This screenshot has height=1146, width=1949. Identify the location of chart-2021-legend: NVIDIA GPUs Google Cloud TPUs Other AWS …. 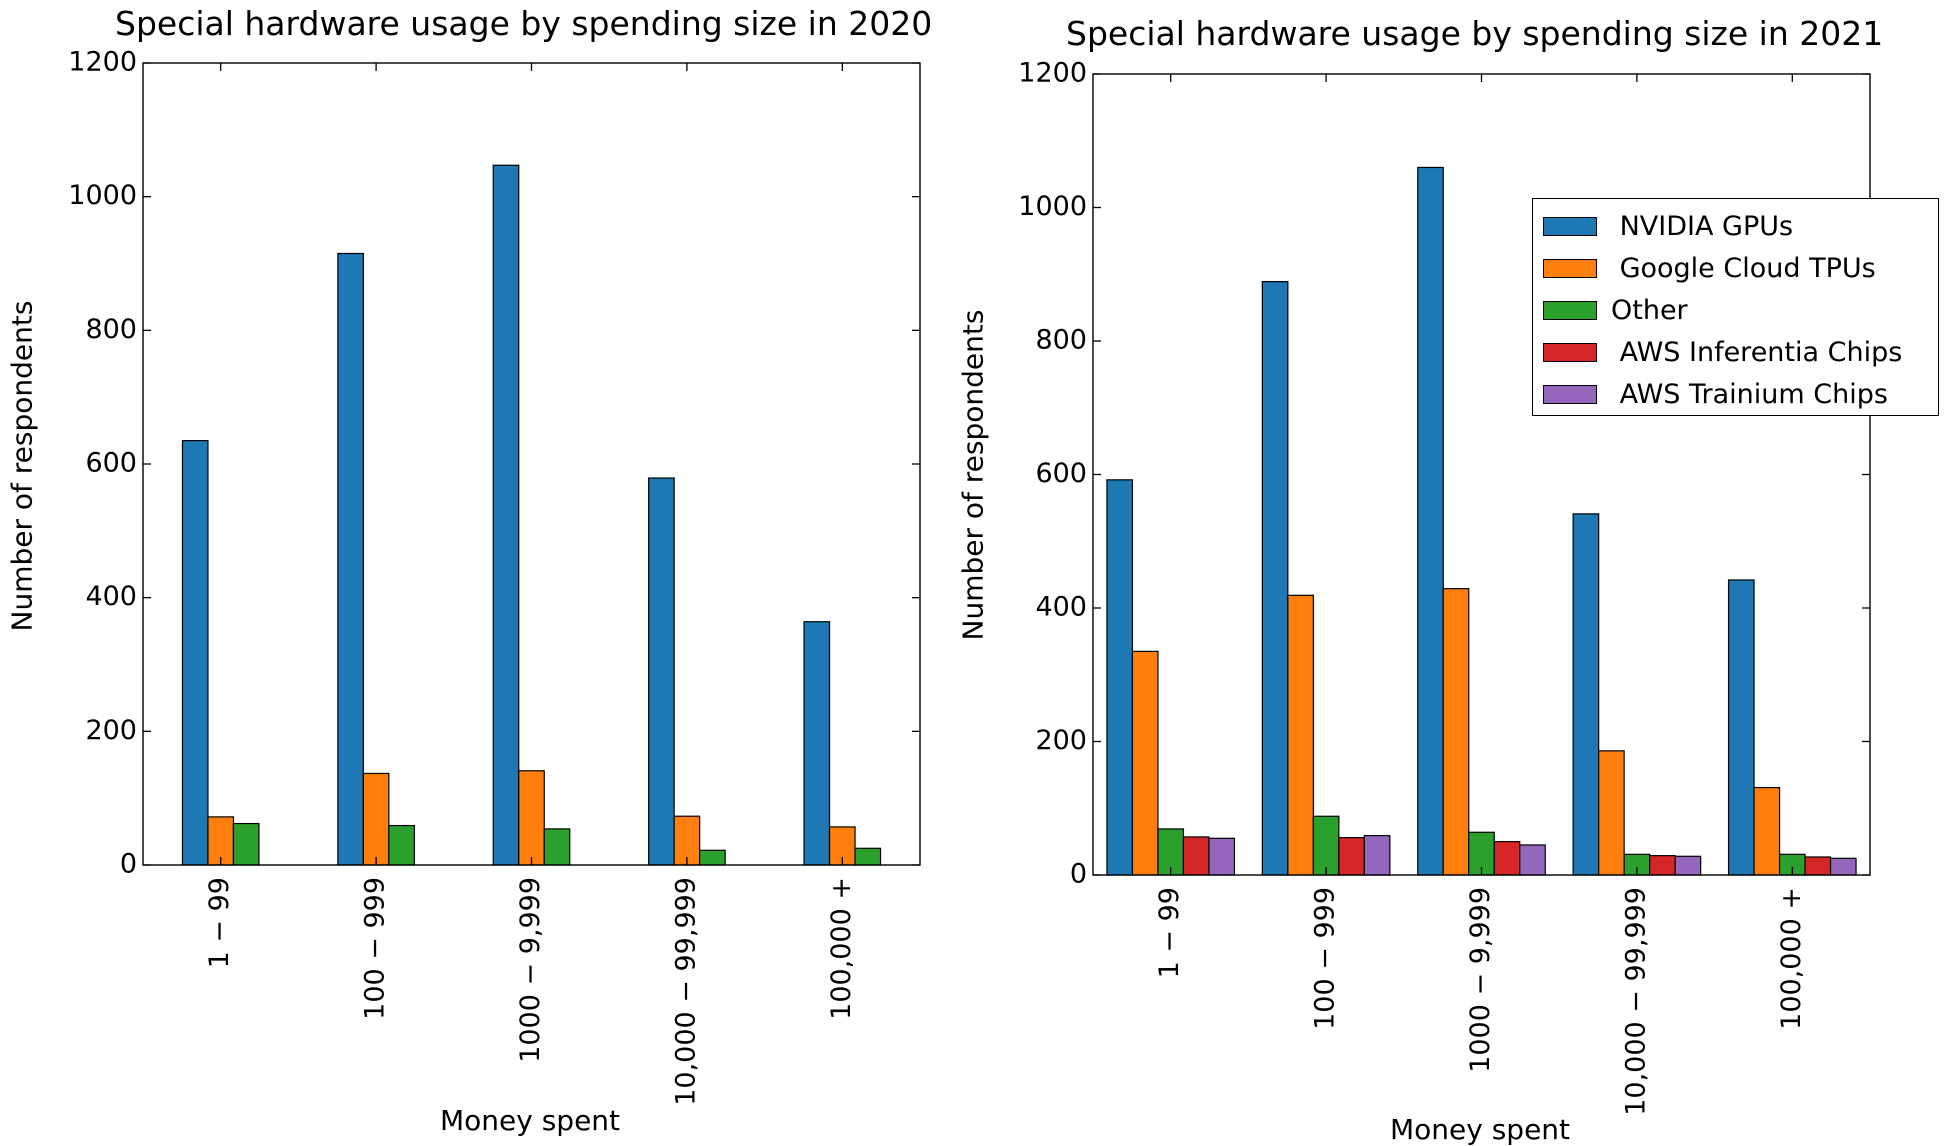
(1735, 307).